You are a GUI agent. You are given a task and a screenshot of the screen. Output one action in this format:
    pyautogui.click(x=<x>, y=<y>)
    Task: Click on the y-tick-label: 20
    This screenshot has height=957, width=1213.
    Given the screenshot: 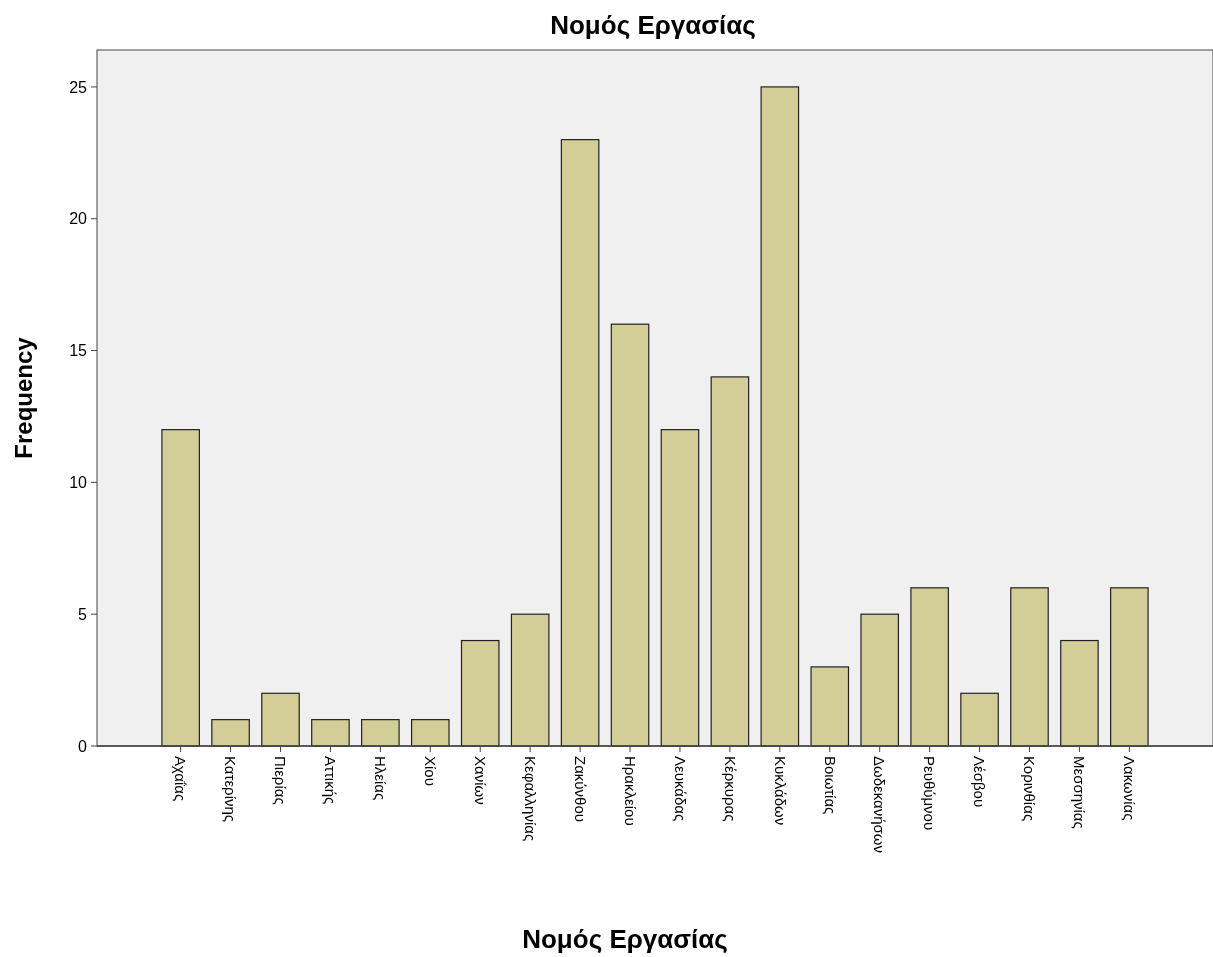 What is the action you would take?
    pyautogui.click(x=78, y=219)
    